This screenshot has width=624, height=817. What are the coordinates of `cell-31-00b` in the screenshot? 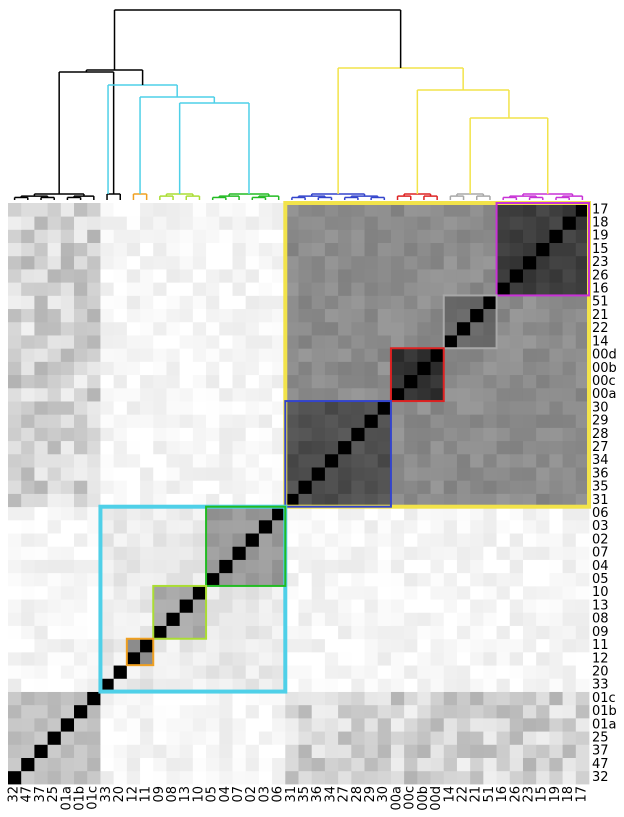 It's located at (424, 500).